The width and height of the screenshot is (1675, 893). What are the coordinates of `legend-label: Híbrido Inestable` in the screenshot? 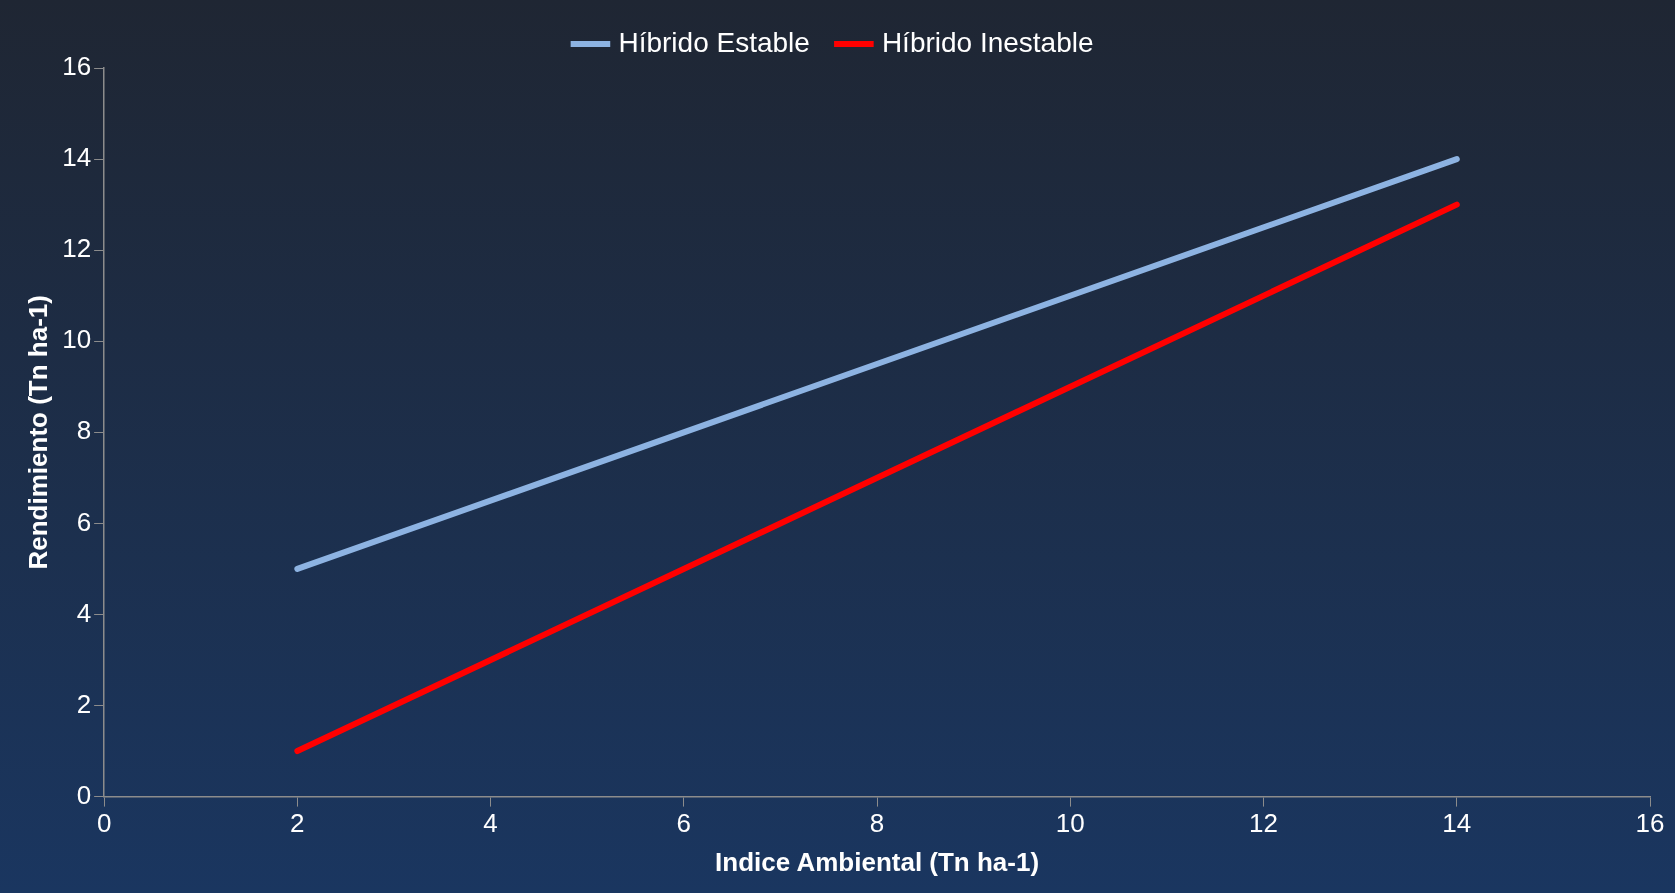 It's located at (987, 42).